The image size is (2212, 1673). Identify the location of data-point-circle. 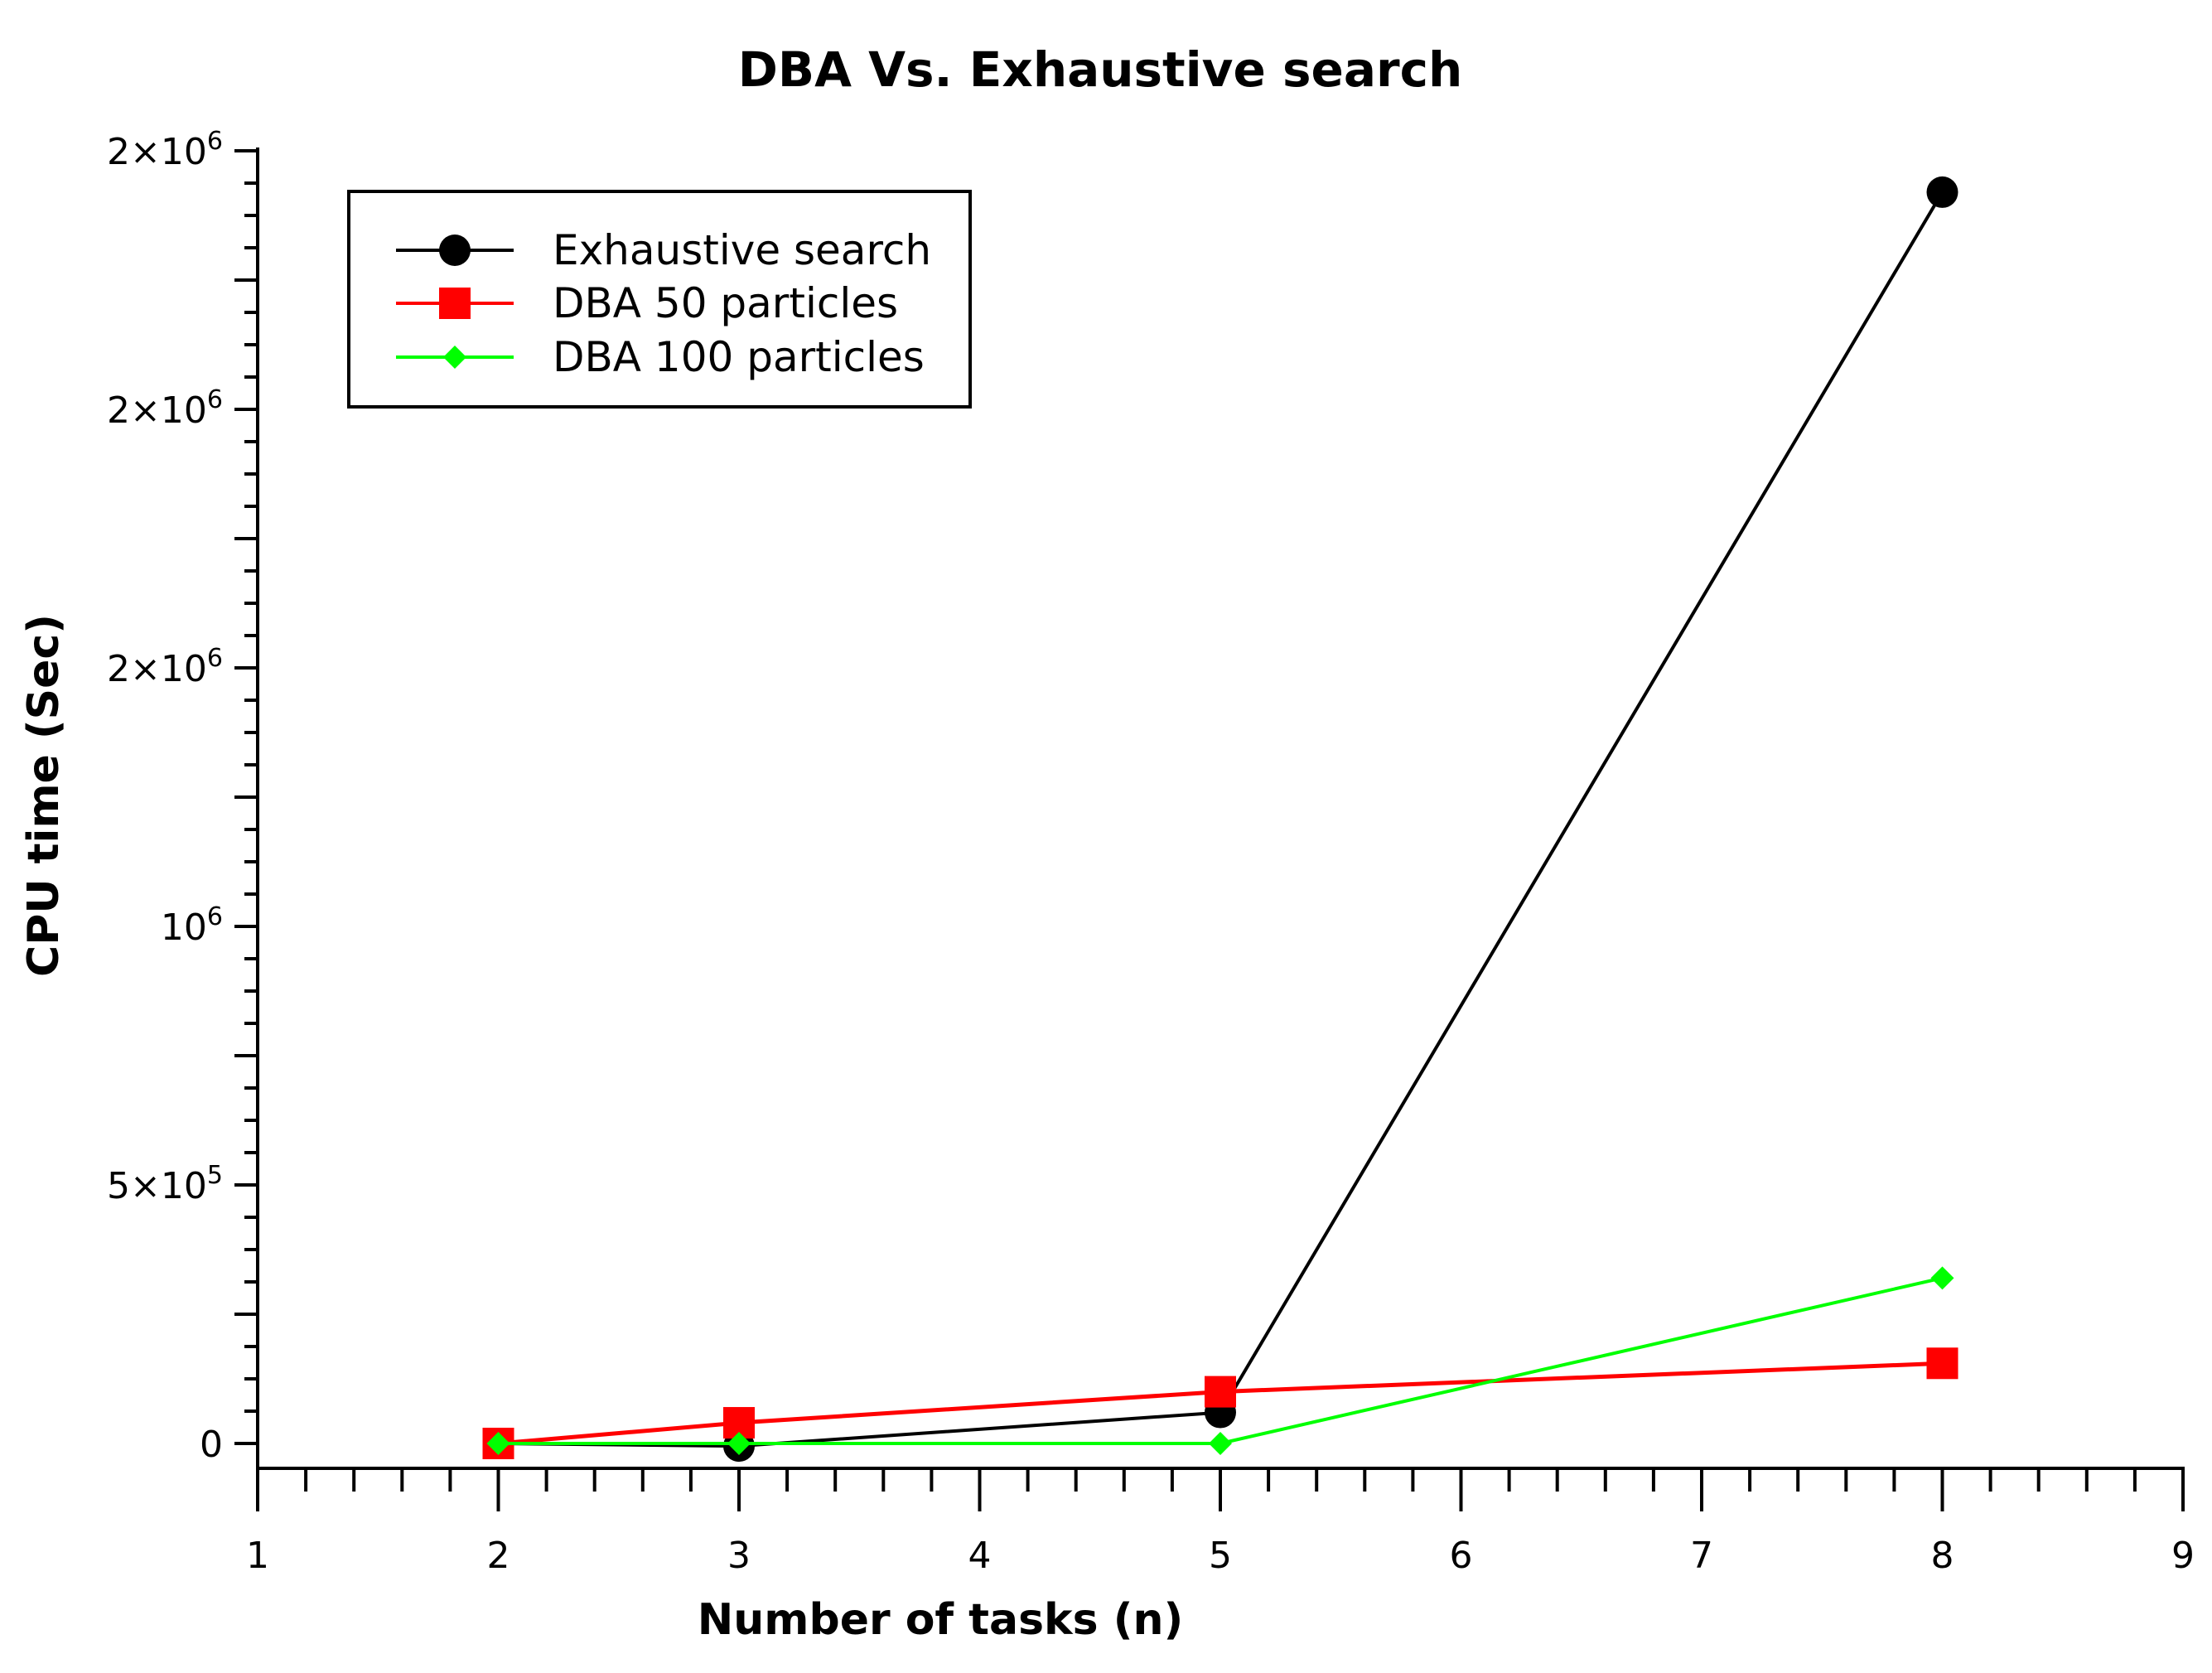
(1942, 192).